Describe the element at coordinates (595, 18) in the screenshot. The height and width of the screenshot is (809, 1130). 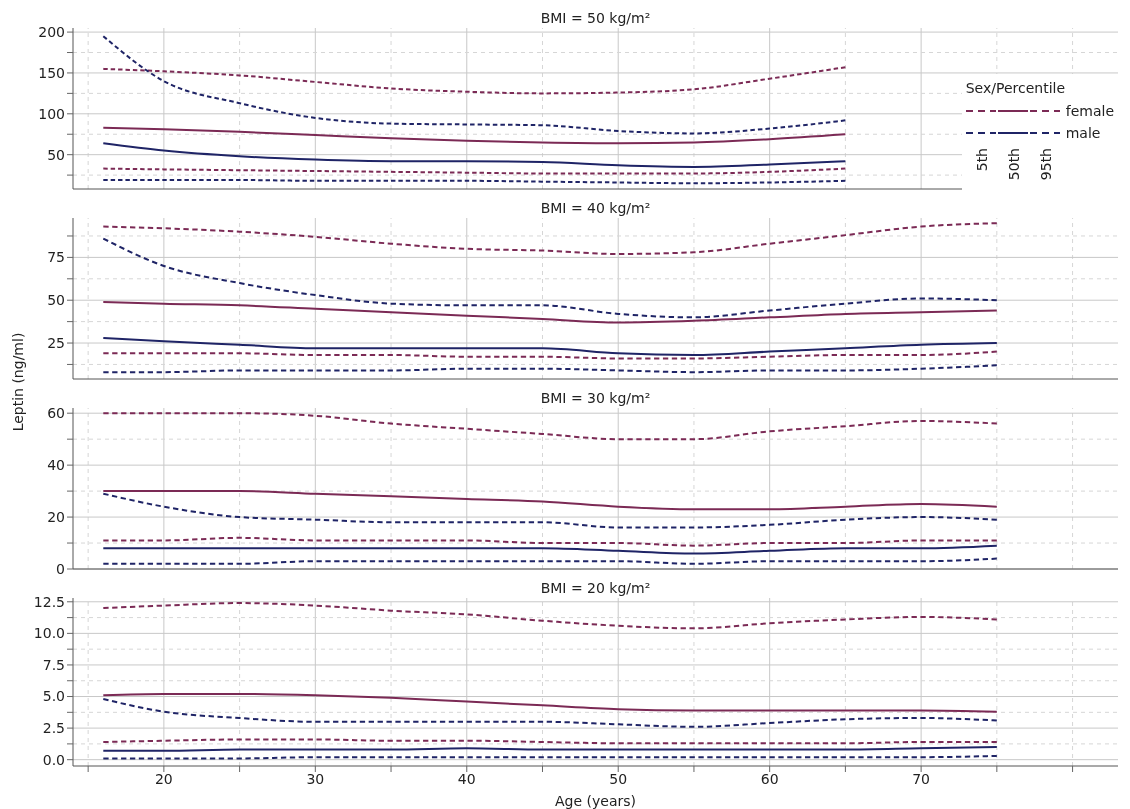
I see `chart-title: BMI = 50 kg/m²` at that location.